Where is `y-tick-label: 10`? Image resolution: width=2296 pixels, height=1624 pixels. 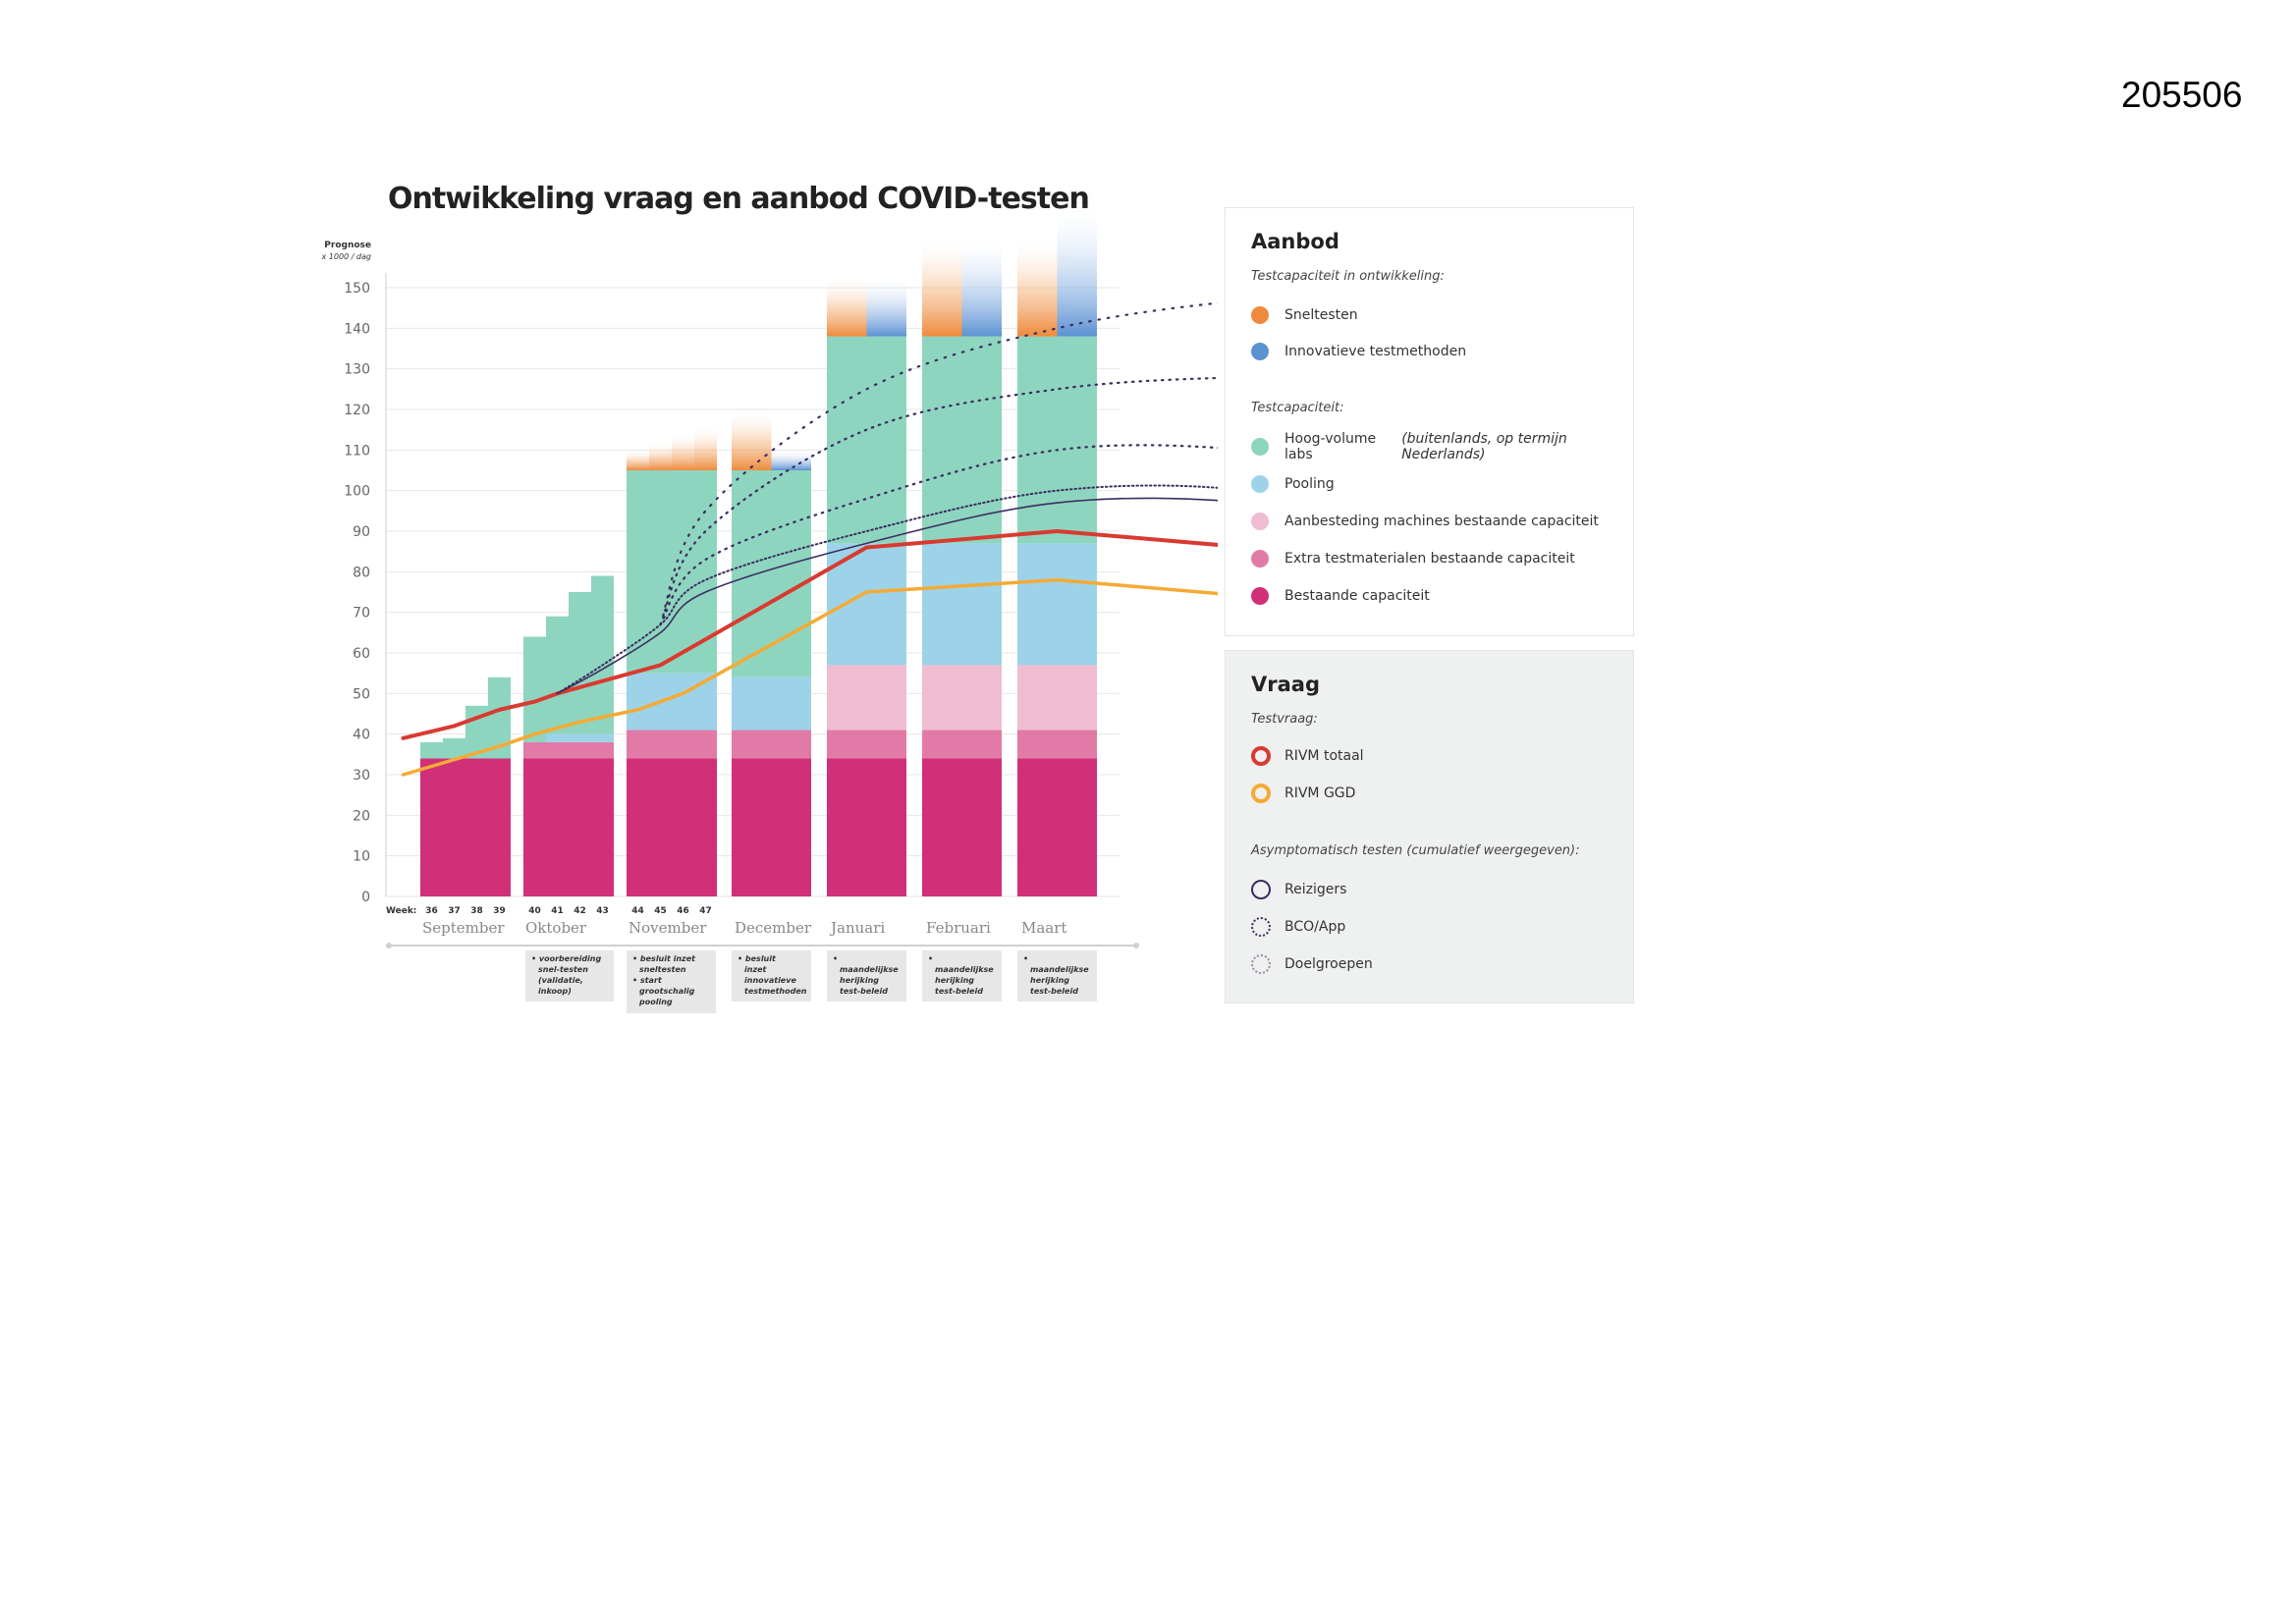 y-tick-label: 10 is located at coordinates (361, 857).